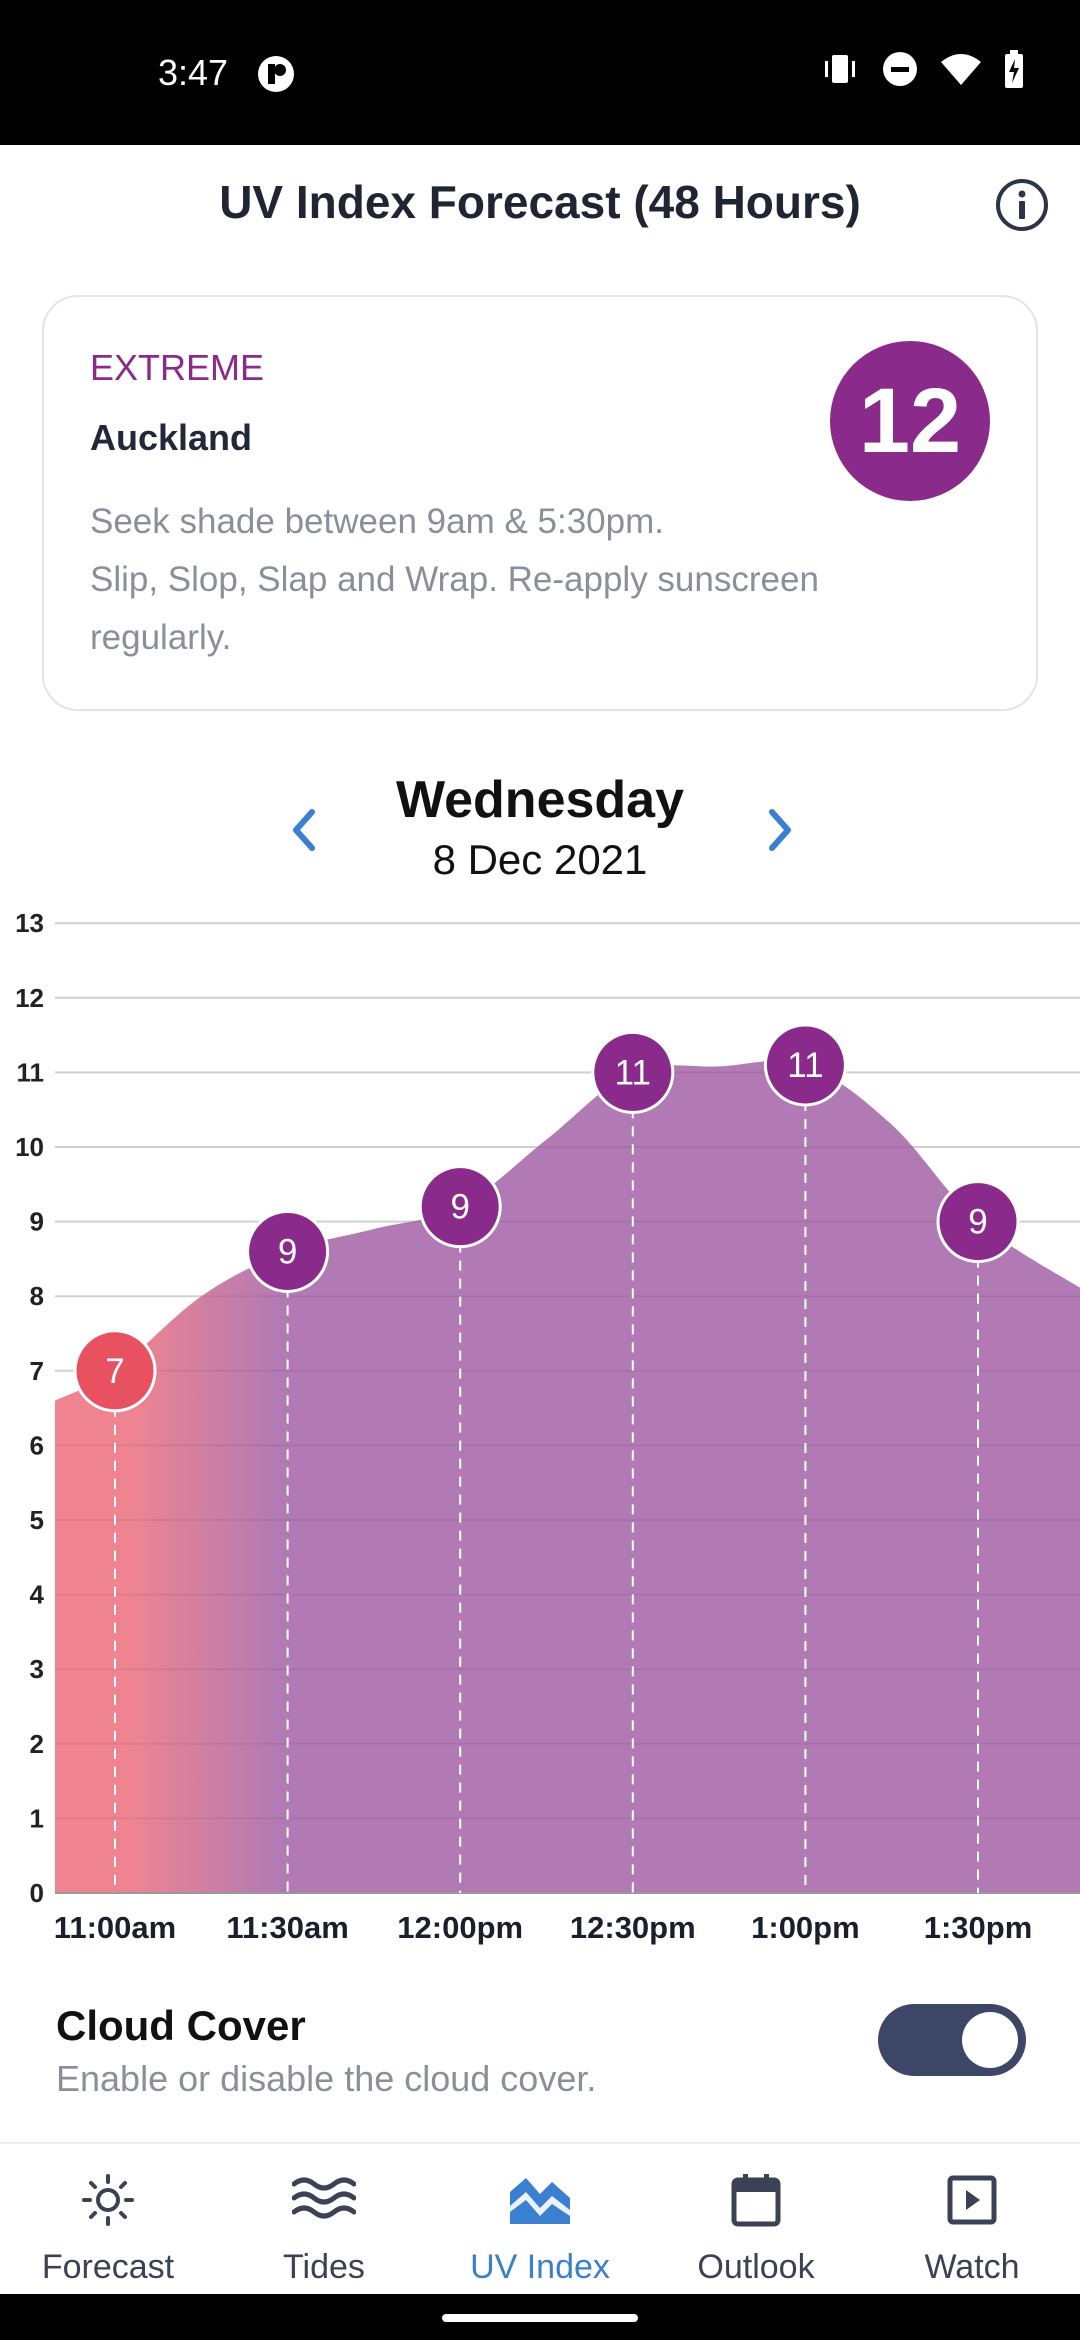 This screenshot has height=2340, width=1080. I want to click on x-tick-label: 11:30am, so click(287, 1927).